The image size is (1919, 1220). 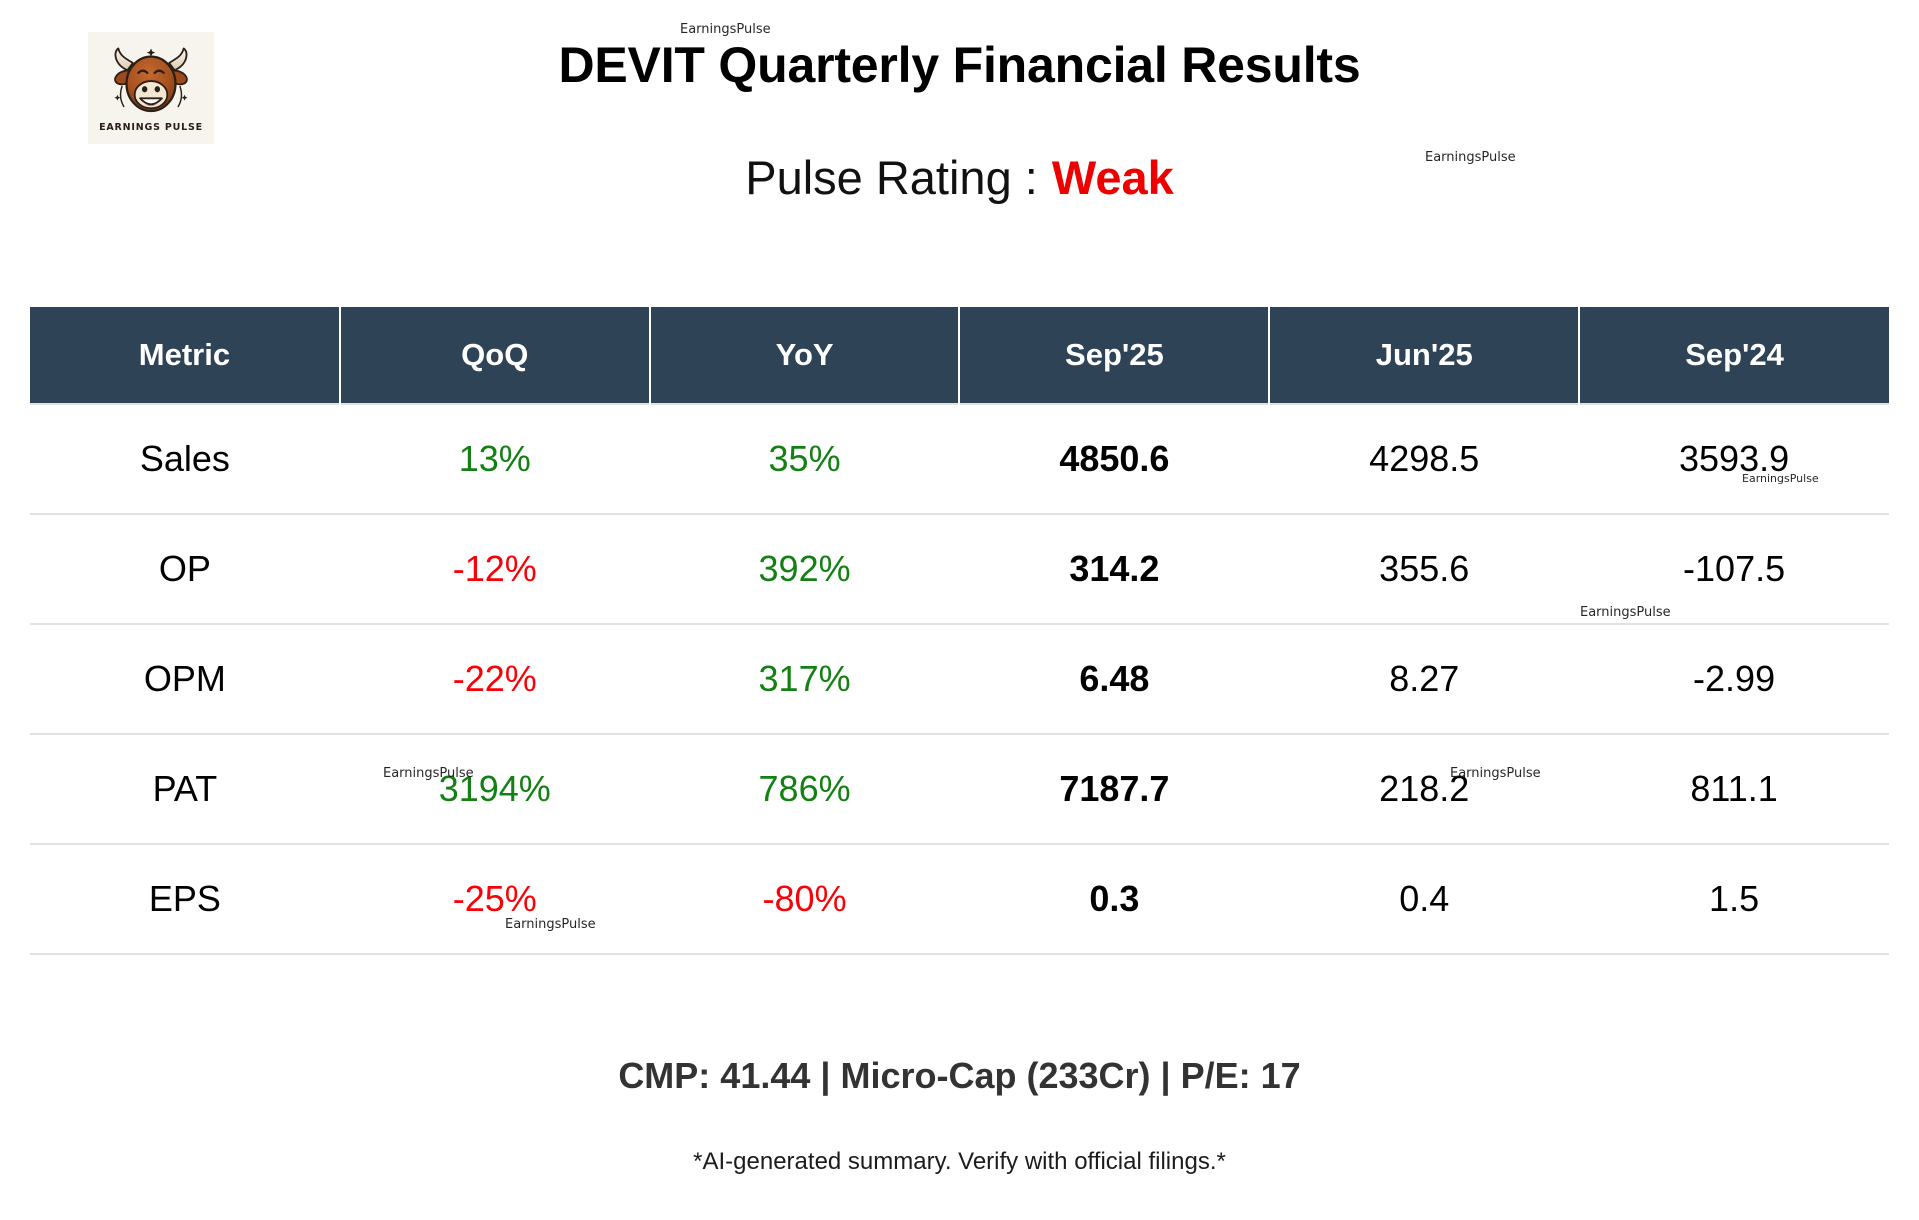 What do you see at coordinates (804, 459) in the screenshot?
I see `cell-yoy: 35%` at bounding box center [804, 459].